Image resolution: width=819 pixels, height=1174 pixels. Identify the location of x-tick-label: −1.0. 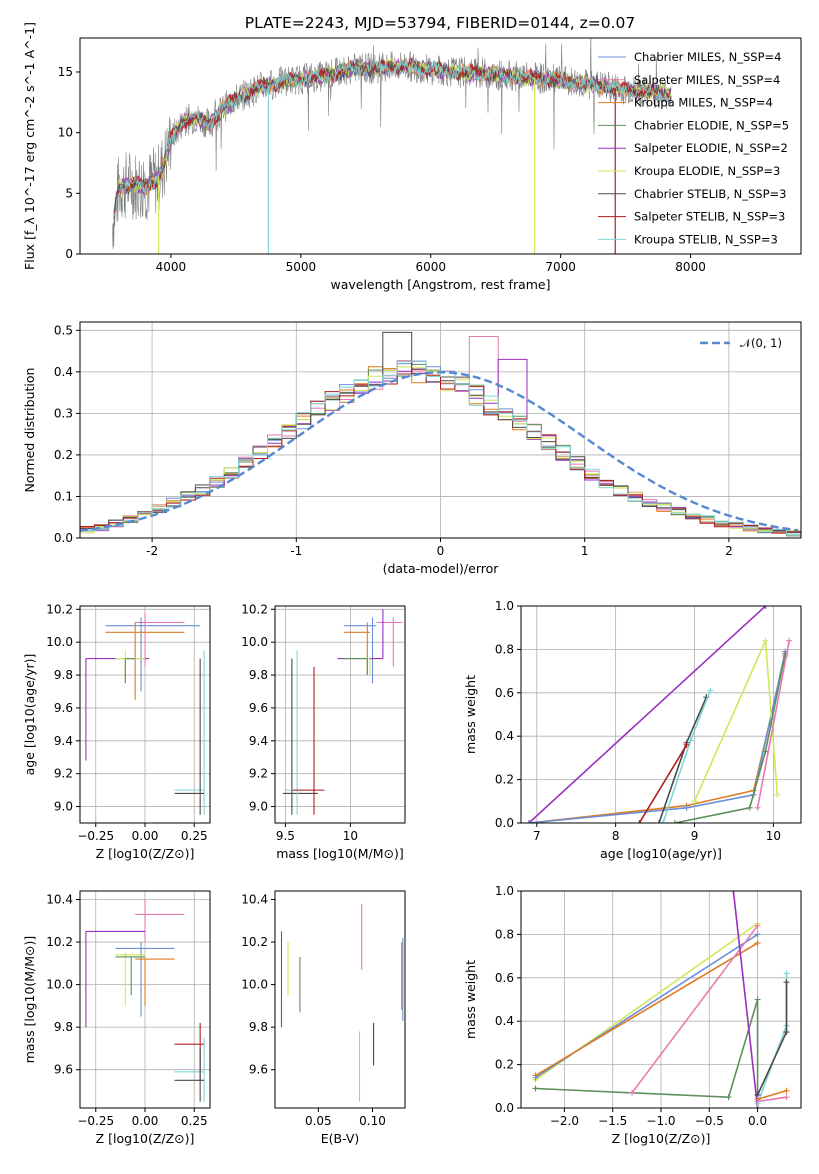
(660, 1121).